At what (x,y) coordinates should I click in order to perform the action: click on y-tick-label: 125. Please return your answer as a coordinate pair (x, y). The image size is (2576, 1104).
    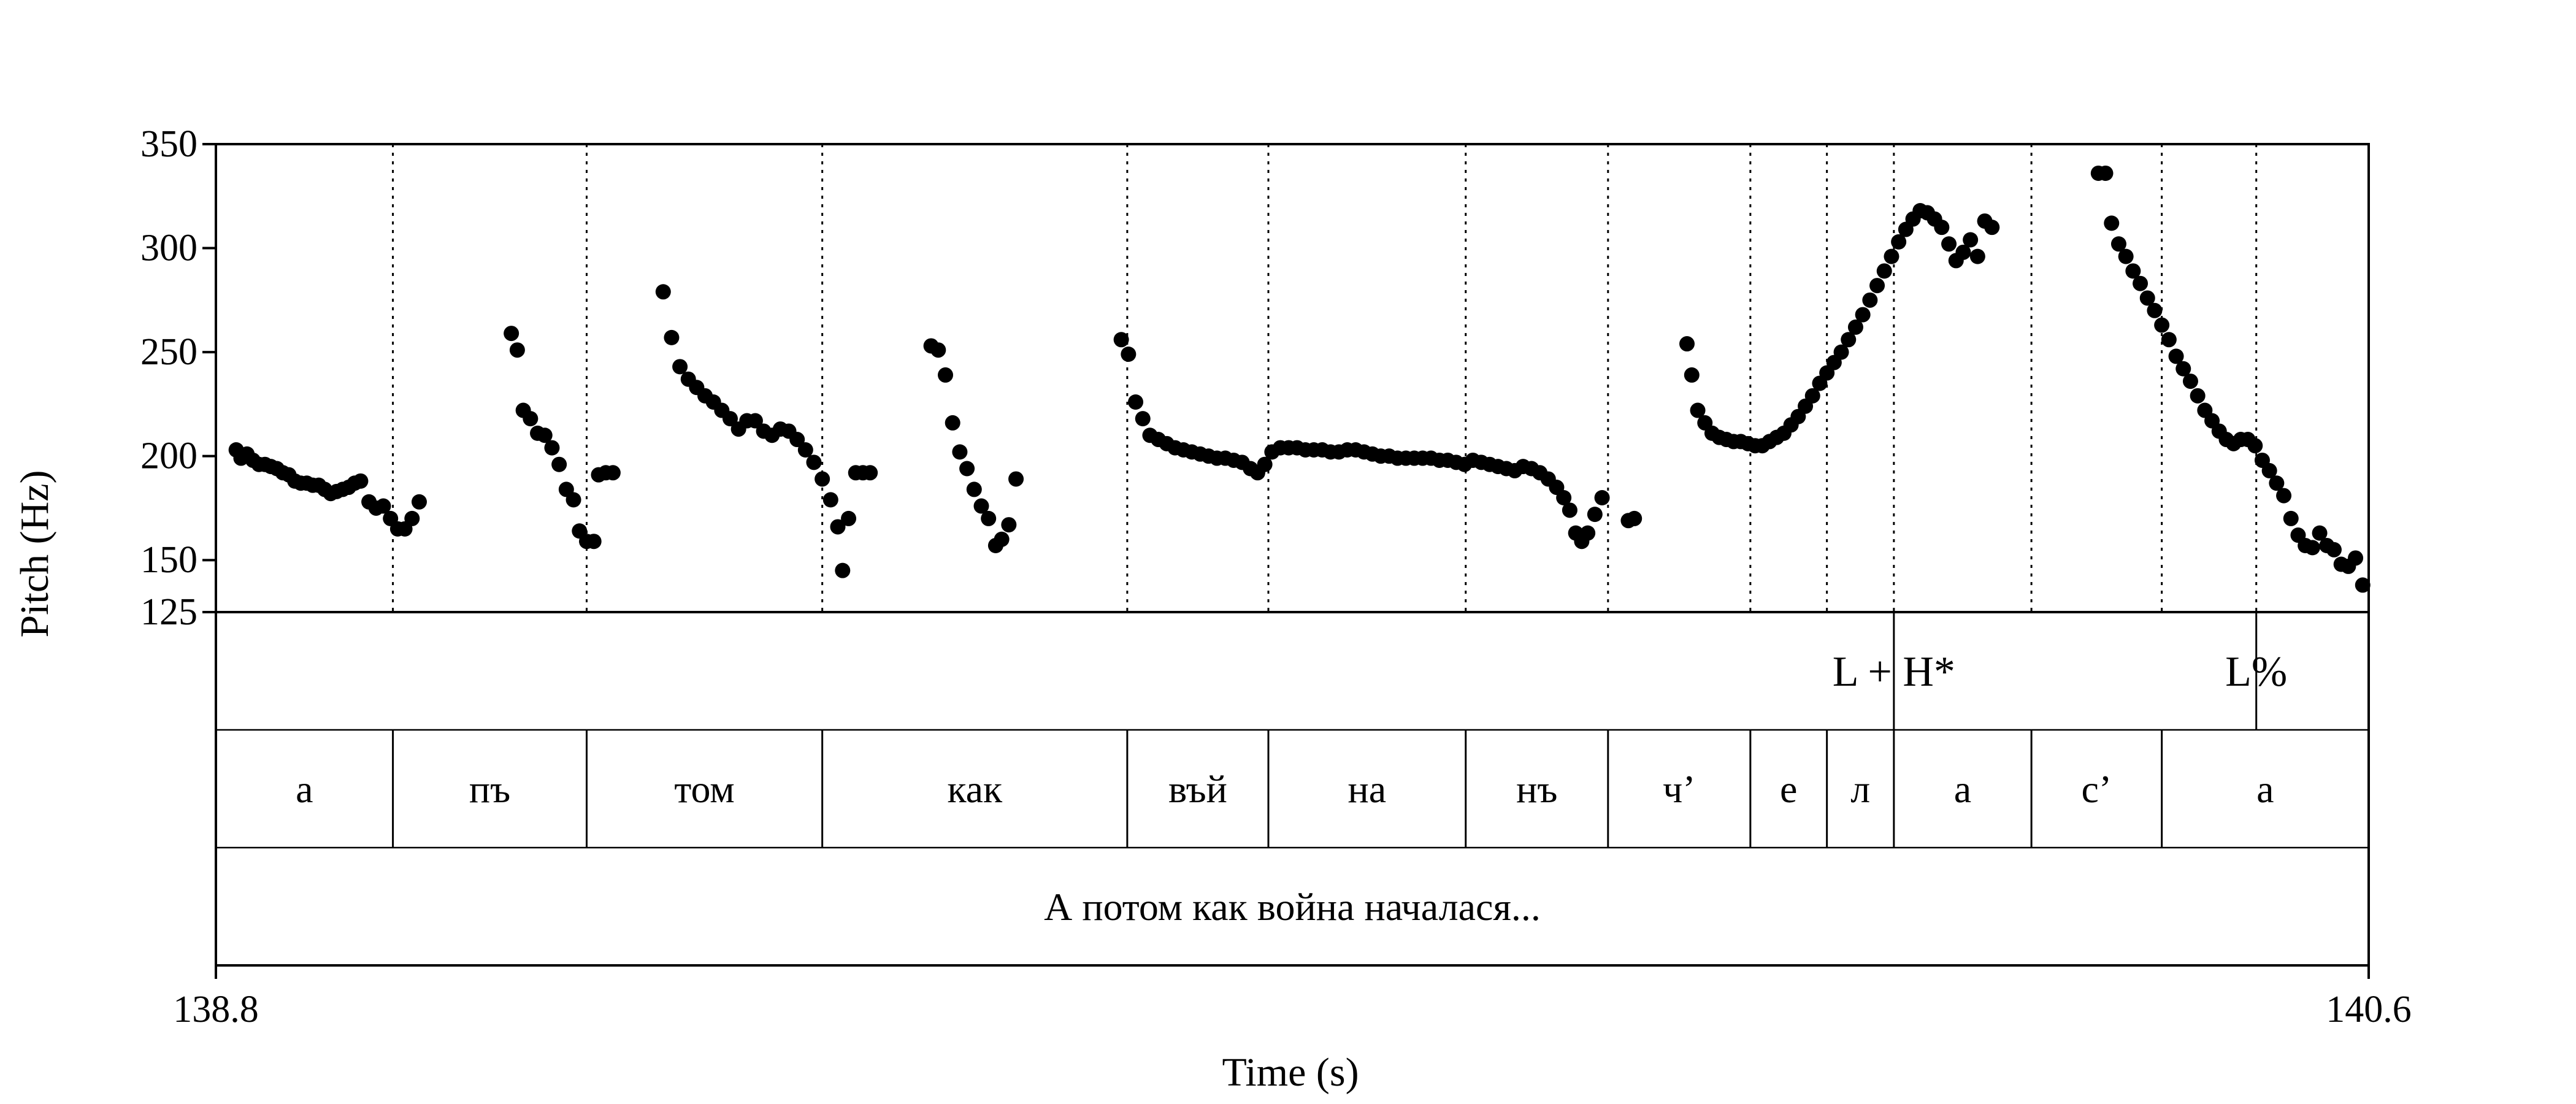
    Looking at the image, I should click on (168, 612).